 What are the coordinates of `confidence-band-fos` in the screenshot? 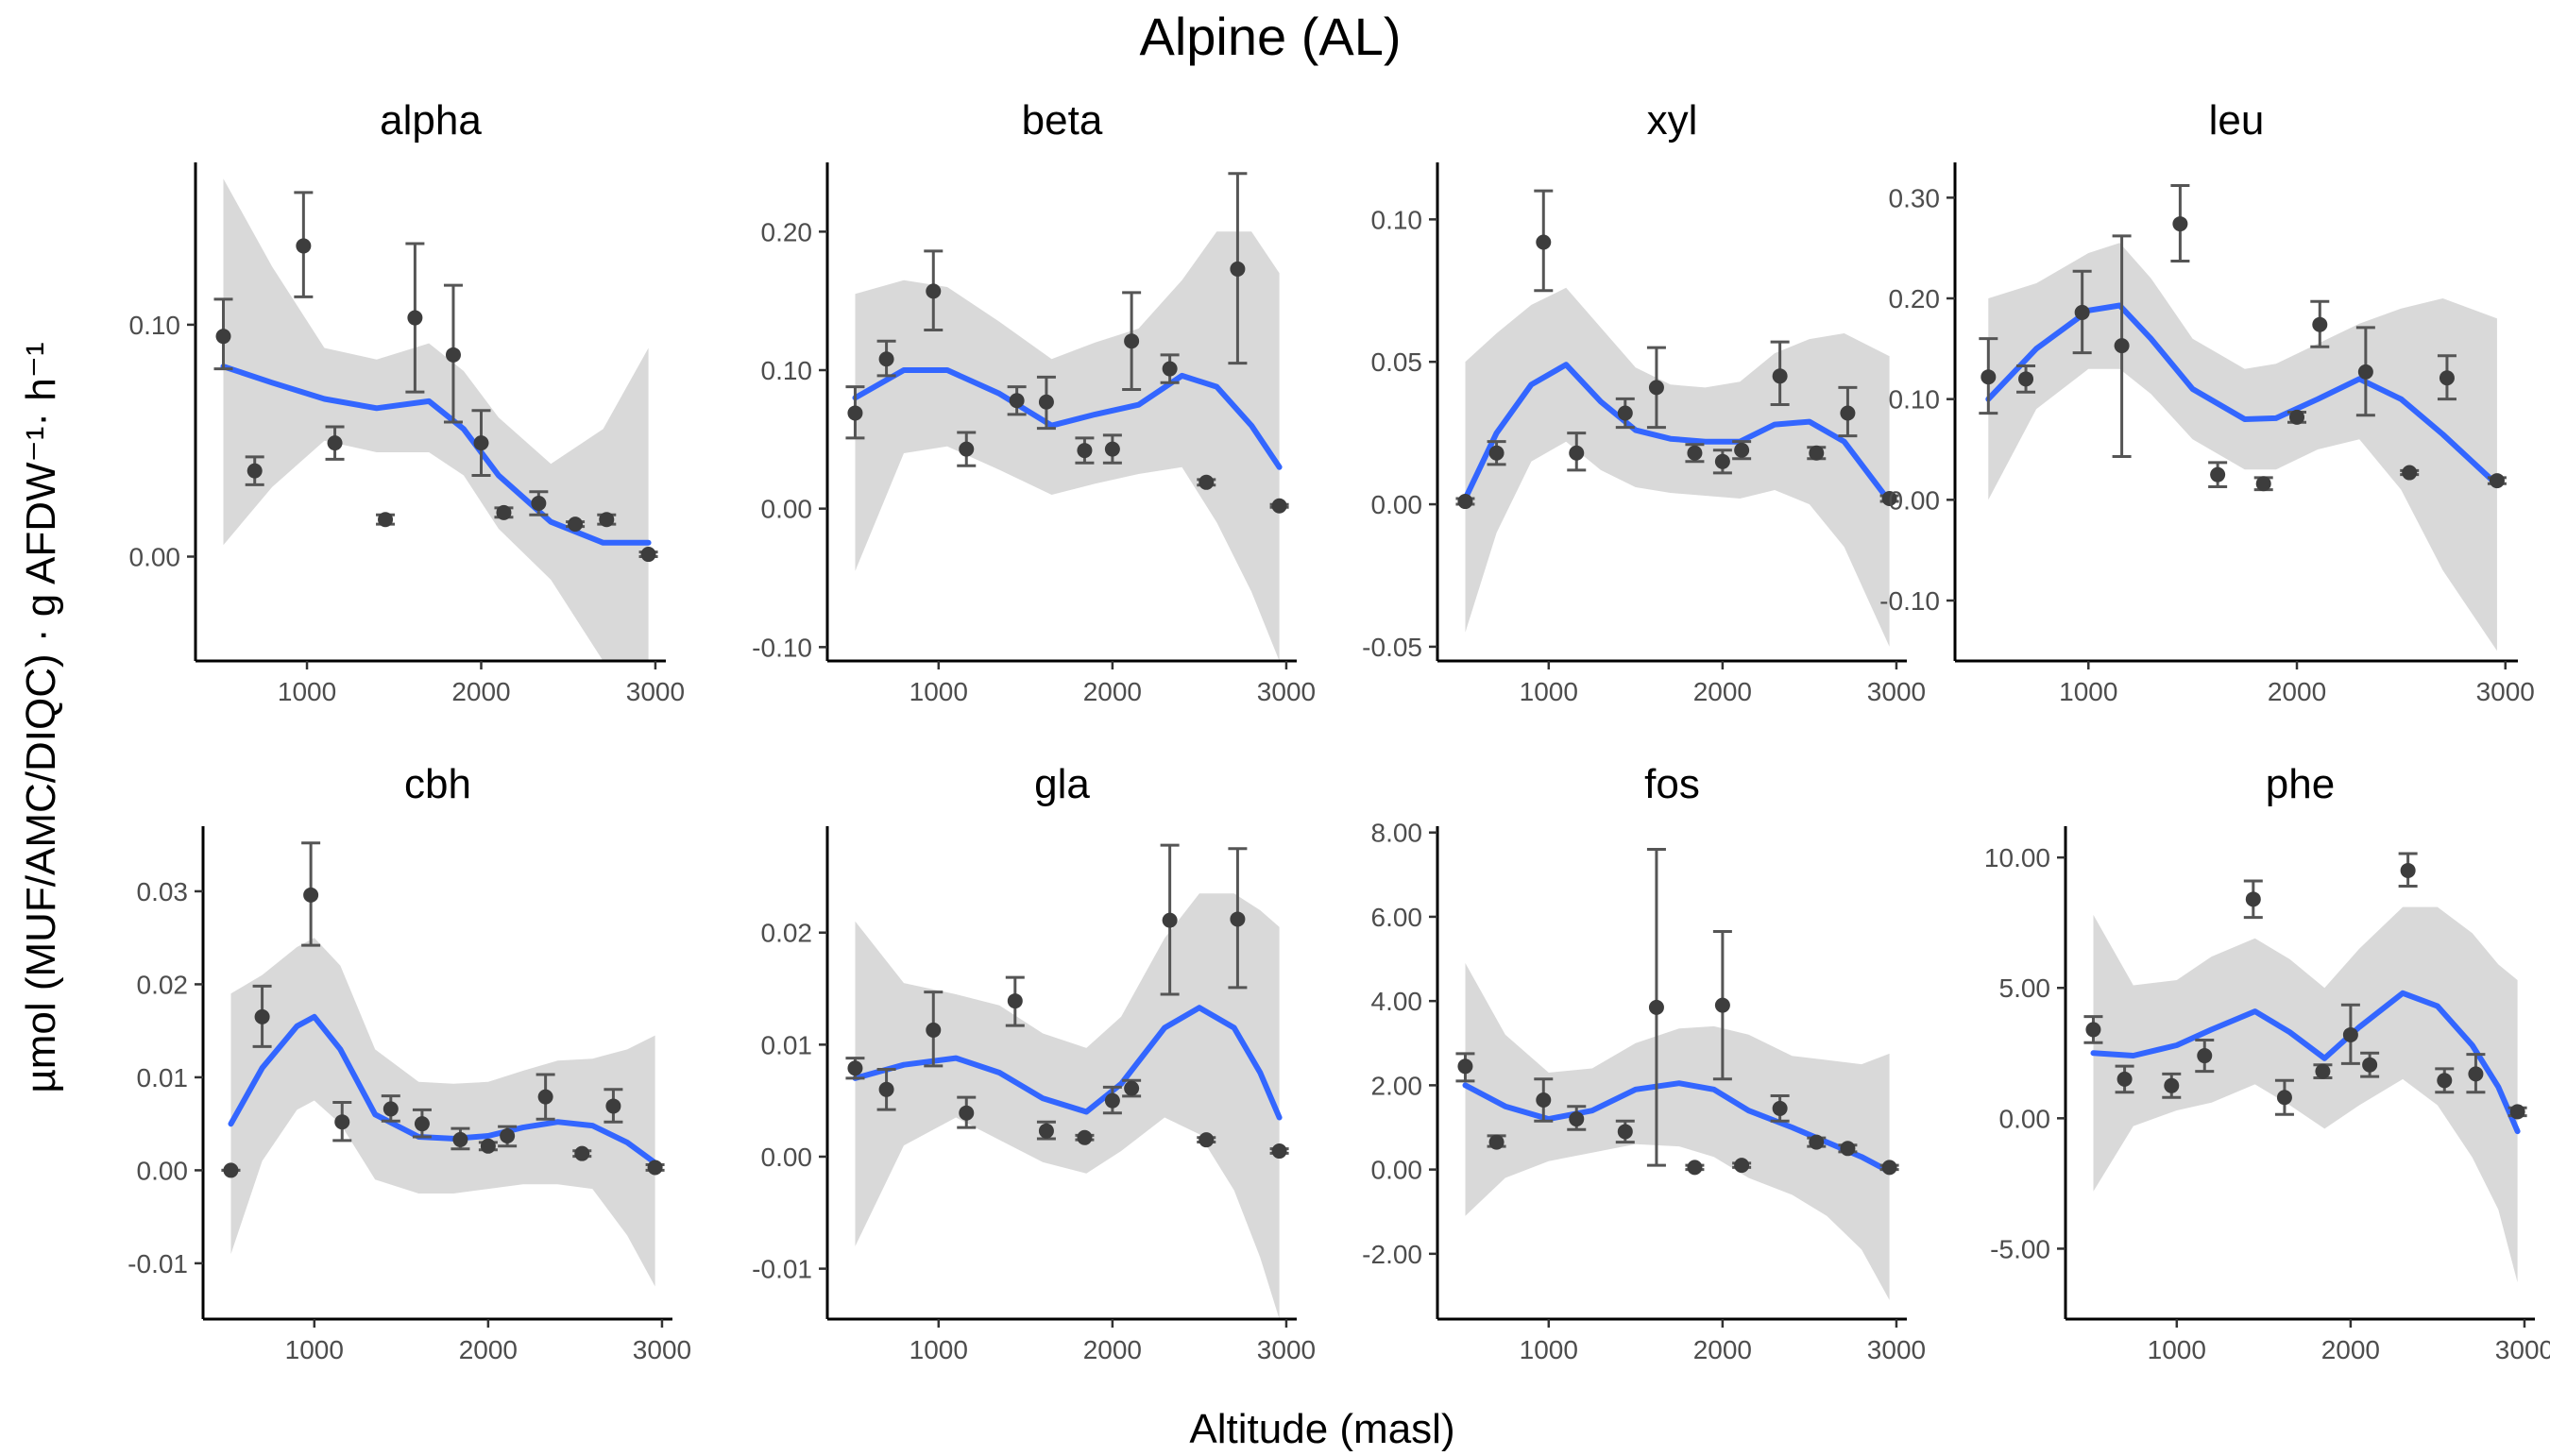 It's located at (1677, 1131).